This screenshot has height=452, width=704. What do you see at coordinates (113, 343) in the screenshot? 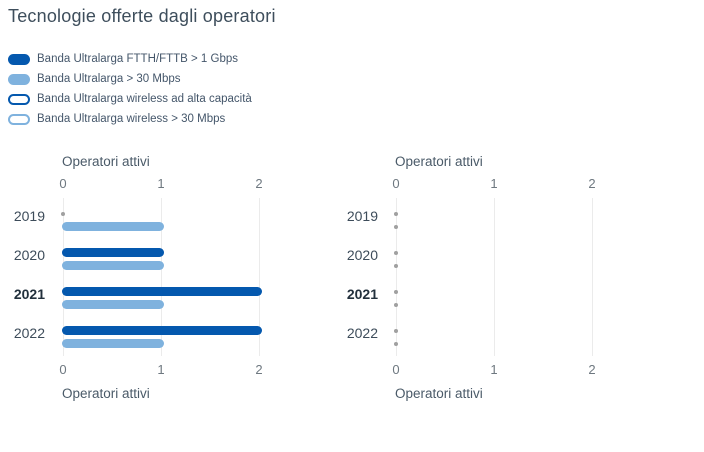
I see `bar-filled-light-2022` at bounding box center [113, 343].